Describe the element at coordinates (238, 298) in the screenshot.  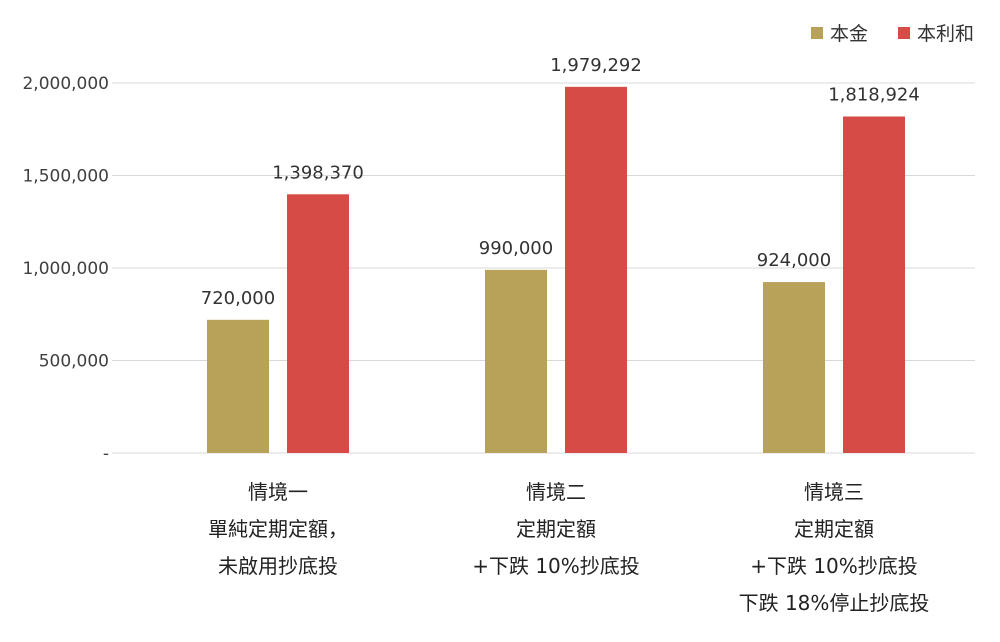
I see `data-label: 720,000` at that location.